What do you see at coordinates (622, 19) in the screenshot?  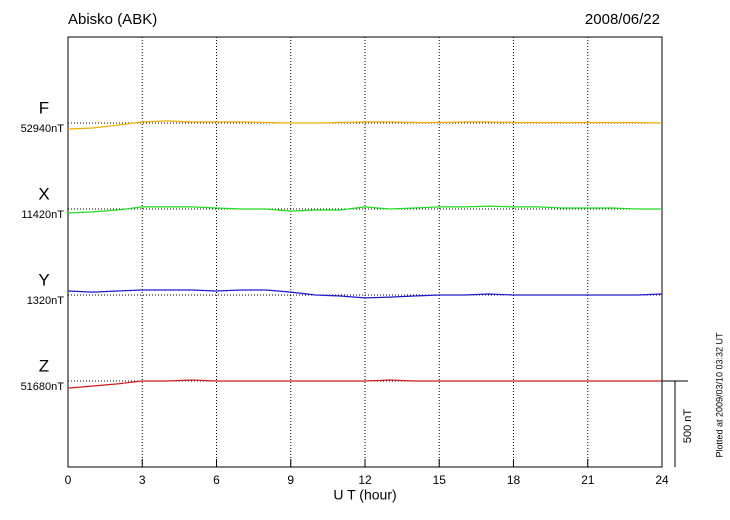 I see `chart-date: 2008/06/22` at bounding box center [622, 19].